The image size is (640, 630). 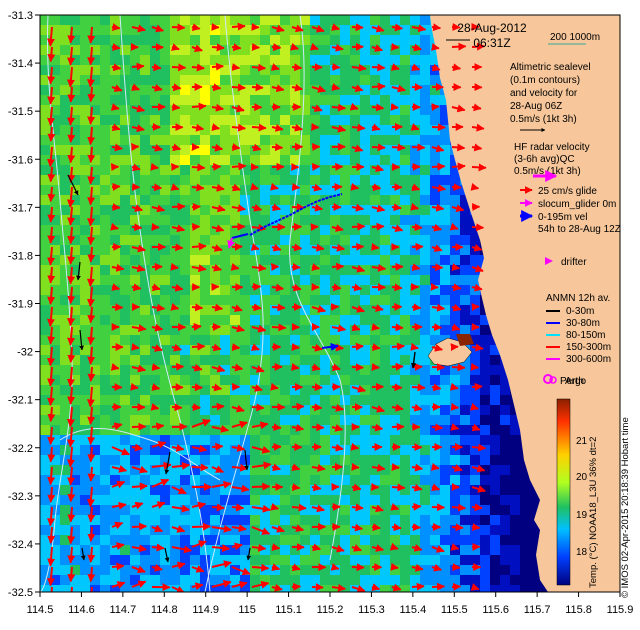 I want to click on credit-text: © IMOS 02-Apr-2015 20:18:39 Hobart time, so click(x=625, y=507).